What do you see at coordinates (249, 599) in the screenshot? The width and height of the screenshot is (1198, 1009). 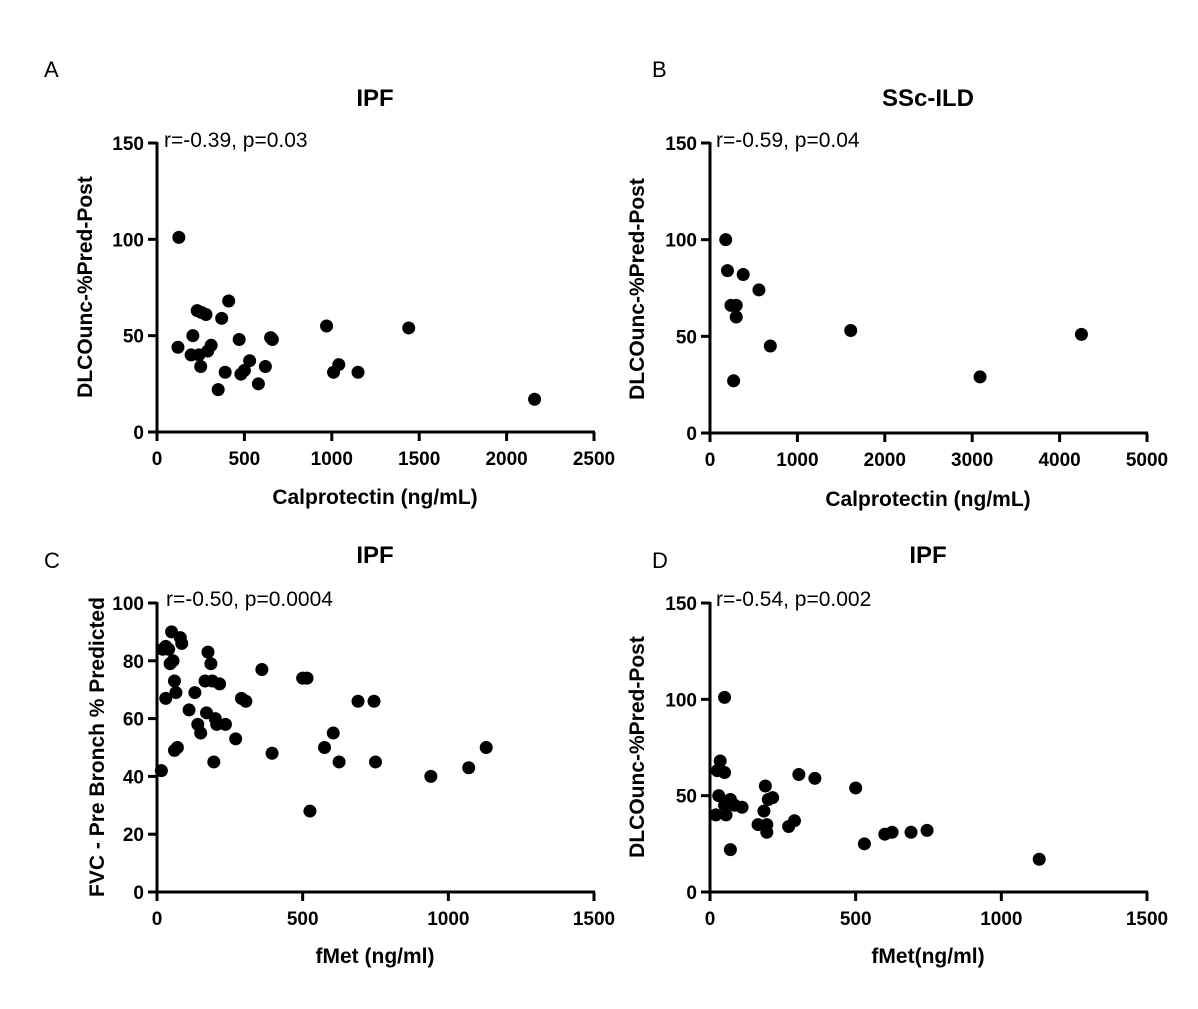 I see `correlation-annotation: r=-0.50, p=0.0004` at bounding box center [249, 599].